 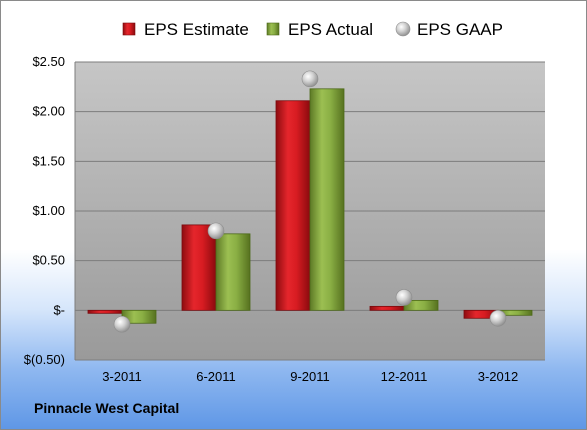 I want to click on legend-label: EPS GAAP, so click(x=460, y=29).